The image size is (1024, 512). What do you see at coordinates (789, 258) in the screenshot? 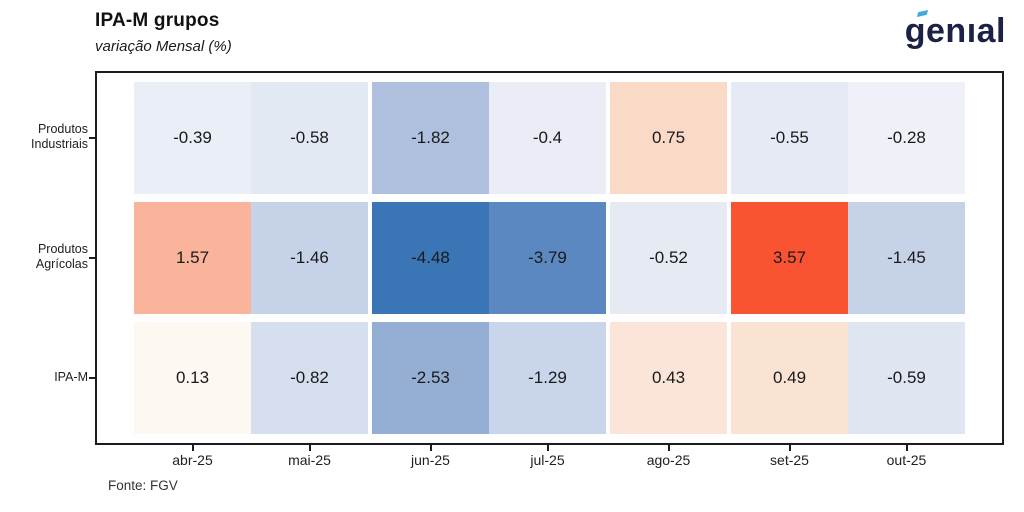
I see `heatmap-cell: 3.57` at bounding box center [789, 258].